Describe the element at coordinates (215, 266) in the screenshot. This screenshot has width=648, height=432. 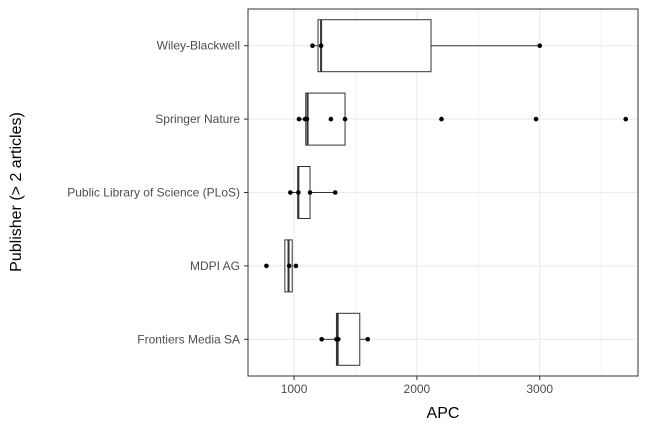
I see `y-tick-label: MDPI AG` at that location.